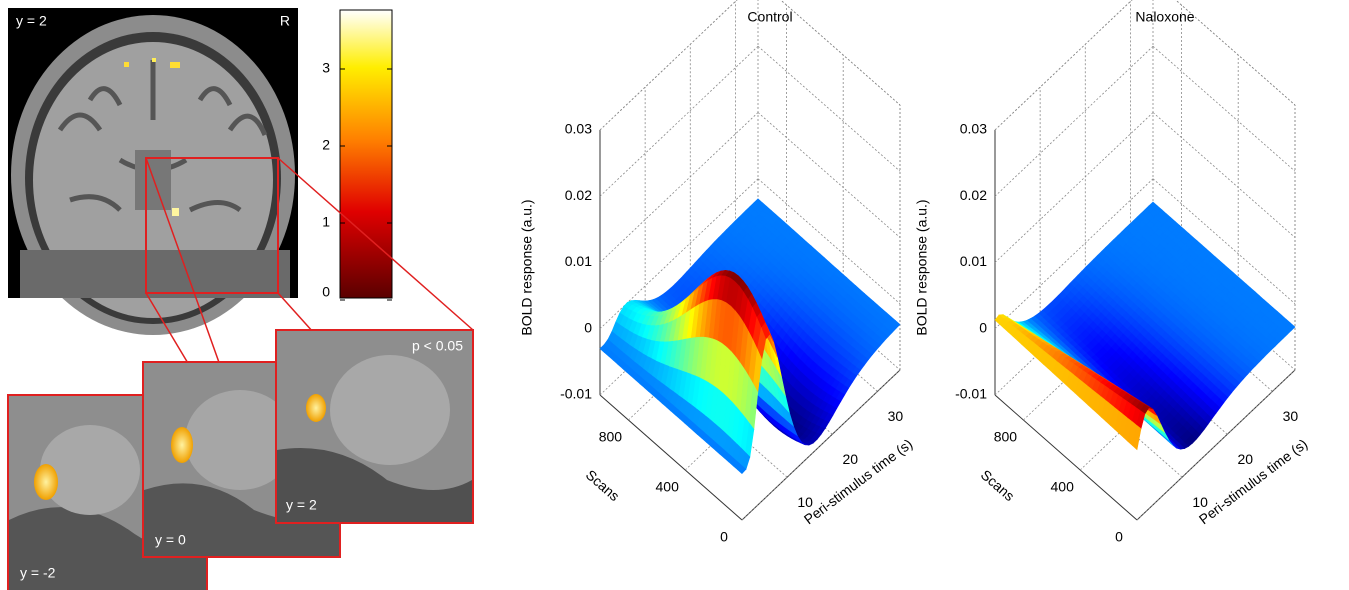  Describe the element at coordinates (769, 17) in the screenshot. I see `plot-title: Control` at that location.